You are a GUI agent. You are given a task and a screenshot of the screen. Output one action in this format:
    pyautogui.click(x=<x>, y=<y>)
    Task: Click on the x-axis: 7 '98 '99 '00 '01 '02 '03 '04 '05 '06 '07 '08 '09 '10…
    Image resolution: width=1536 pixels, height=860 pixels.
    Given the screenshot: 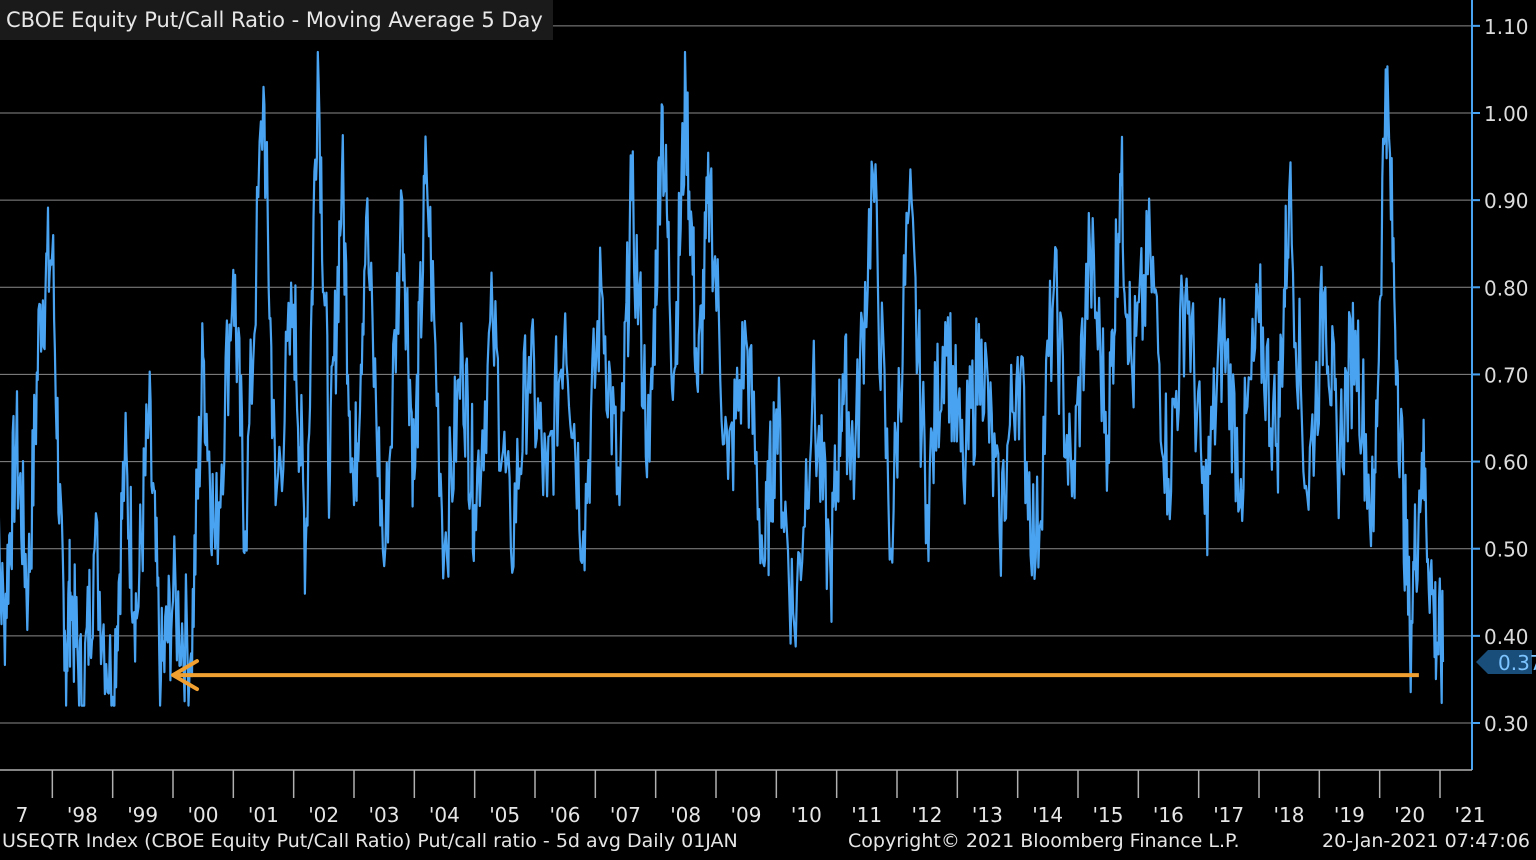 What is the action you would take?
    pyautogui.click(x=743, y=798)
    